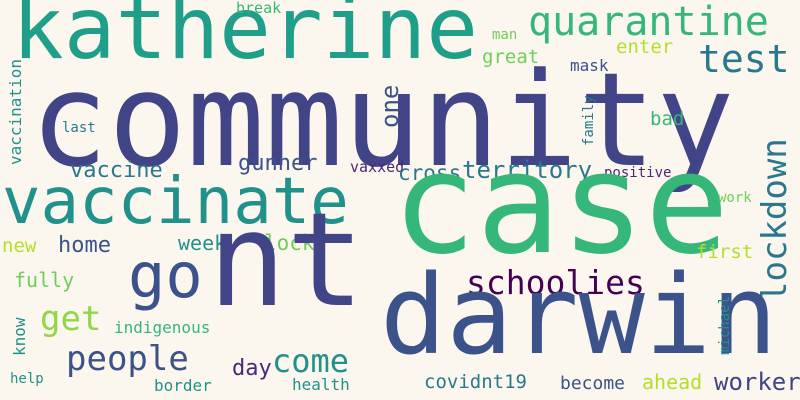 This screenshot has height=400, width=800. I want to click on word-vaxxed: vaxxed, so click(377, 167).